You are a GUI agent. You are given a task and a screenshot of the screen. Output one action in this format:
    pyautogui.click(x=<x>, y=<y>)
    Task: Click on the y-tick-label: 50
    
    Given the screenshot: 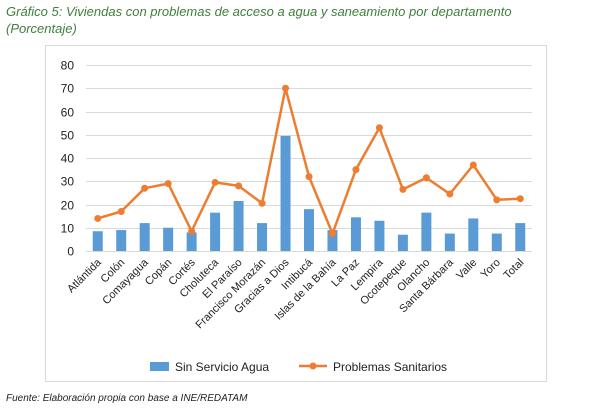 What is the action you would take?
    pyautogui.click(x=68, y=136)
    